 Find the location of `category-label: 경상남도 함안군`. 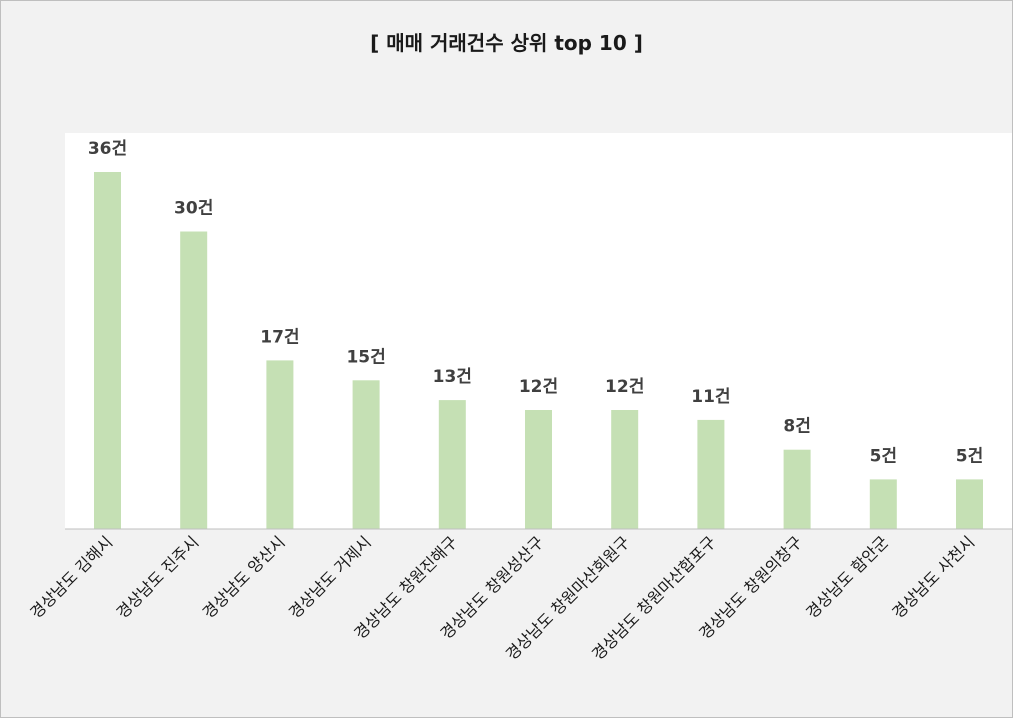

category-label: 경상남도 함안군 is located at coordinates (847, 577).